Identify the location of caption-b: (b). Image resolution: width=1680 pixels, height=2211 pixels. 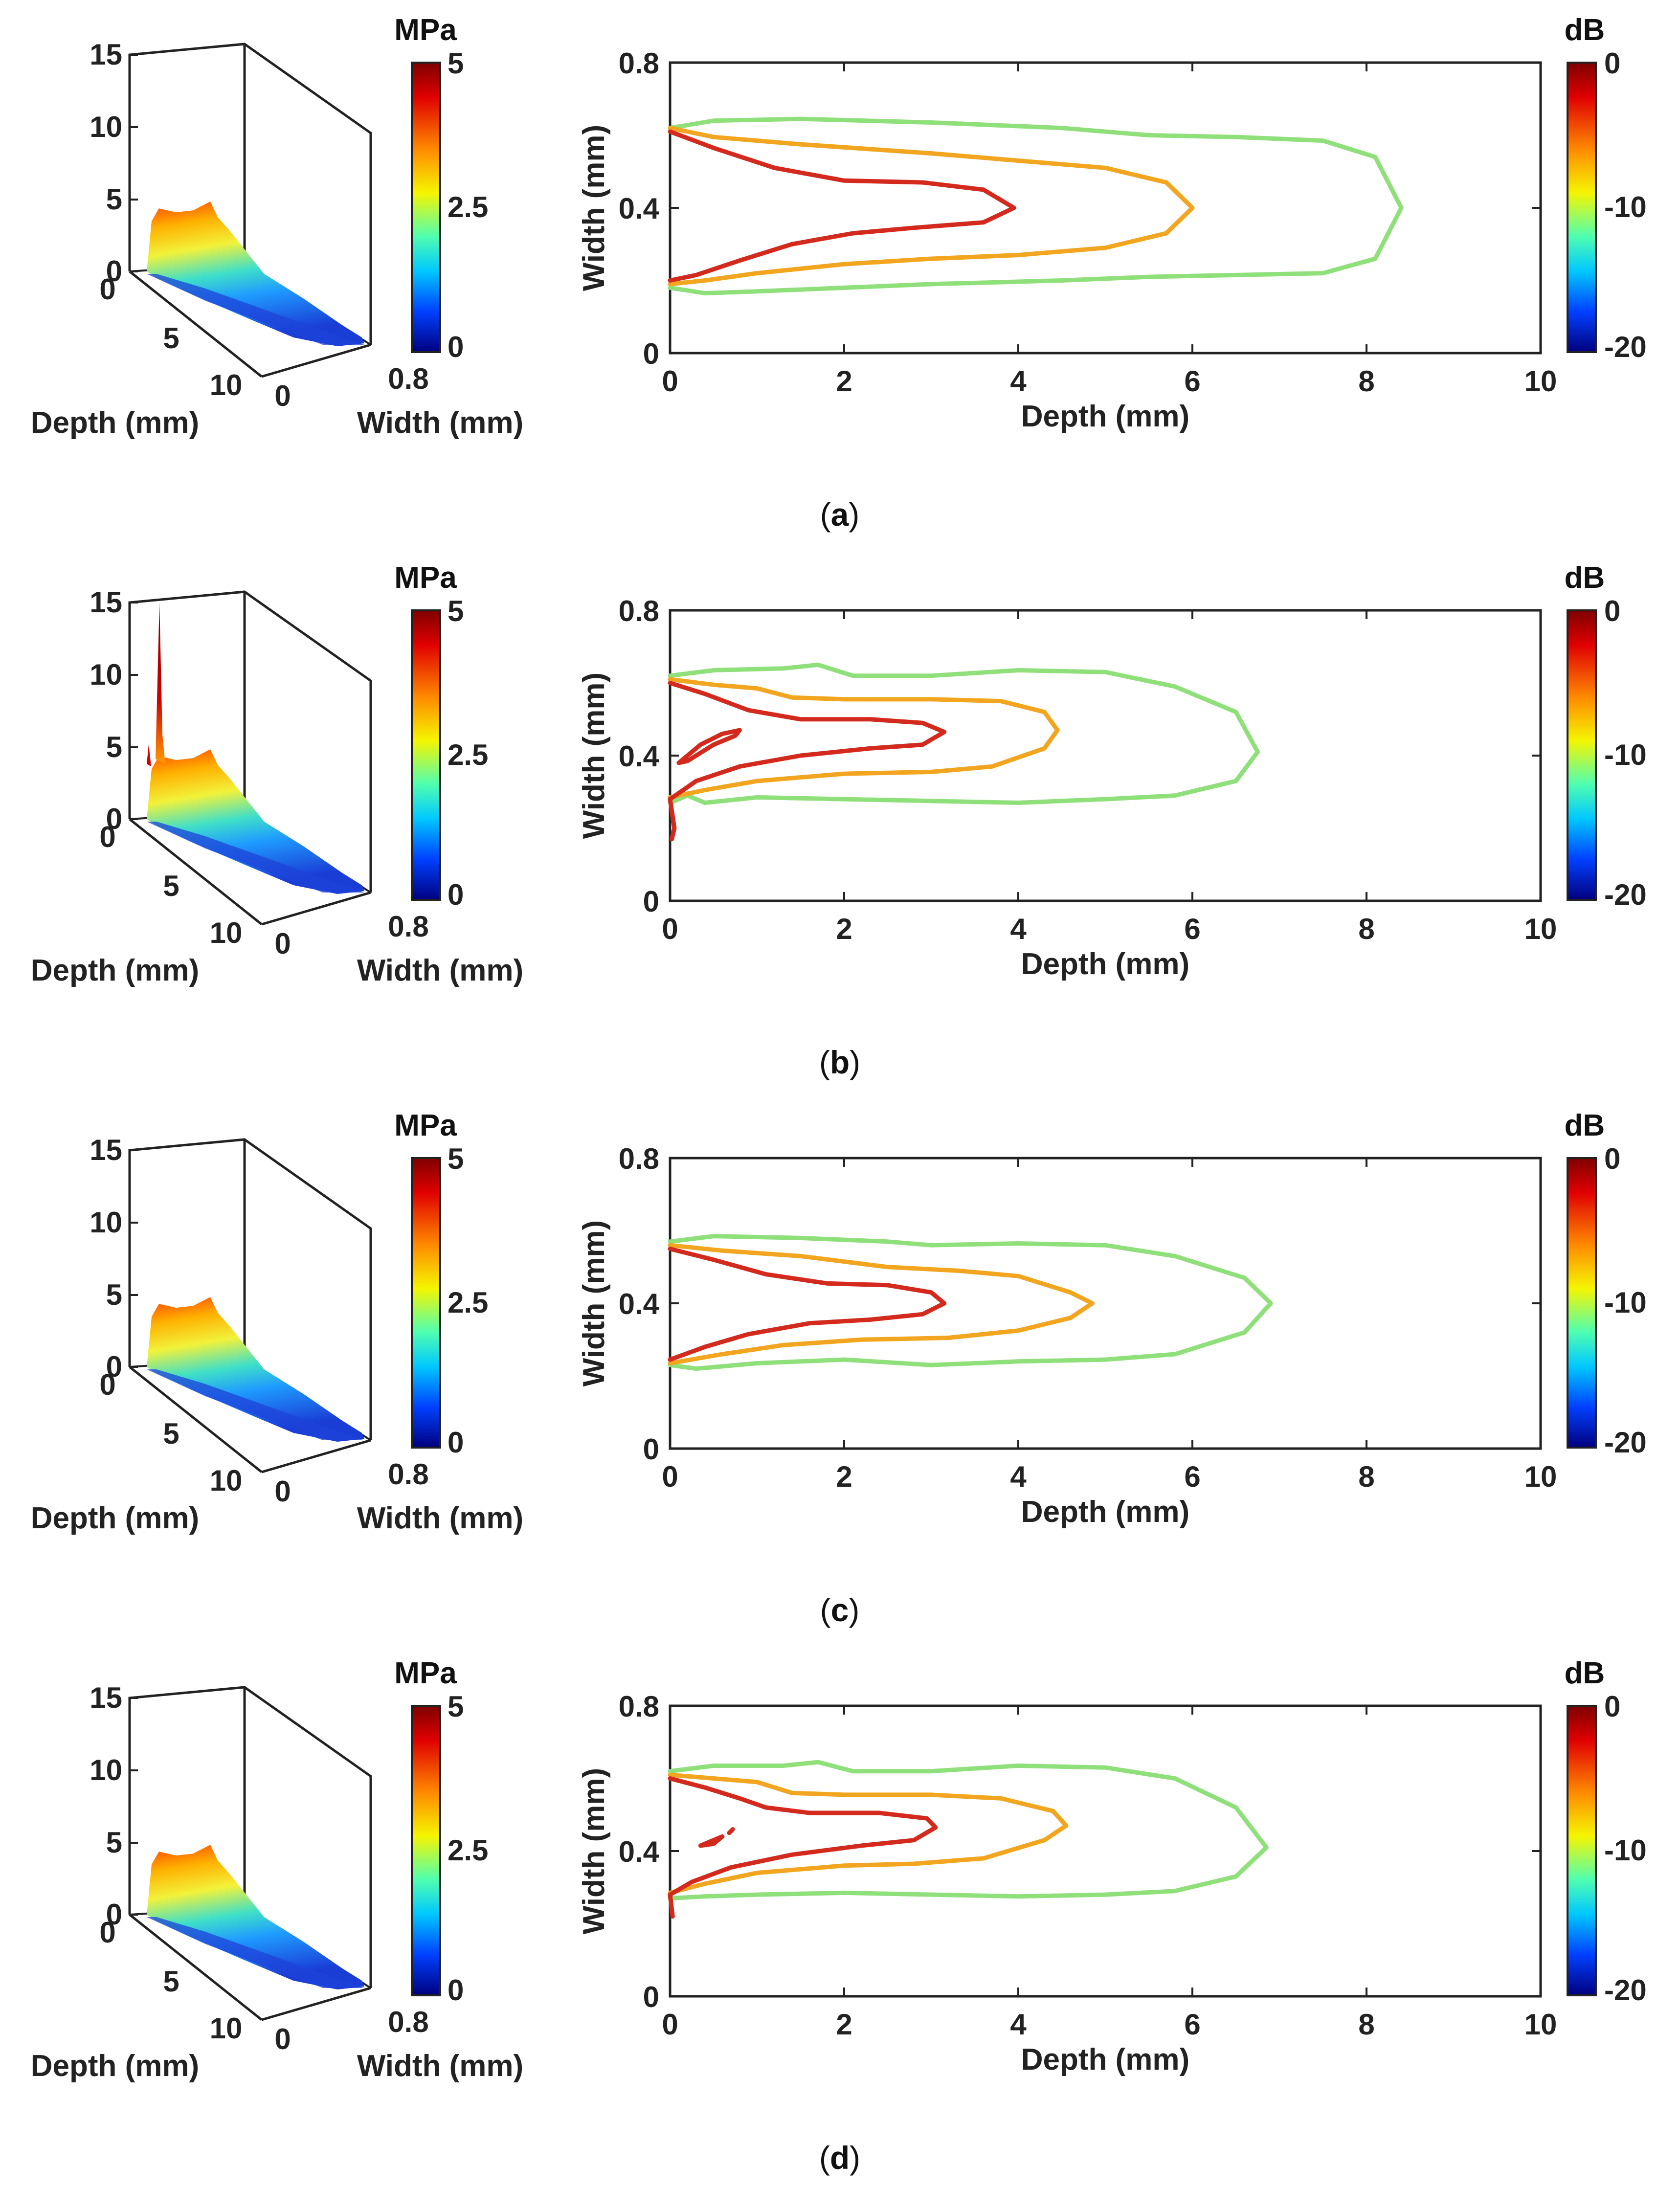
(839, 1062).